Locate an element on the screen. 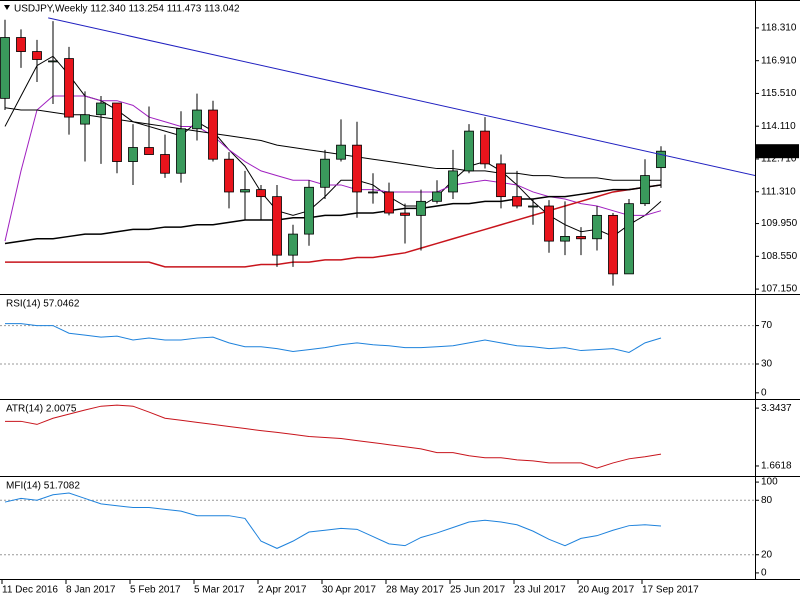 This screenshot has width=800, height=600. y-tick-label: 114.110 is located at coordinates (778, 126).